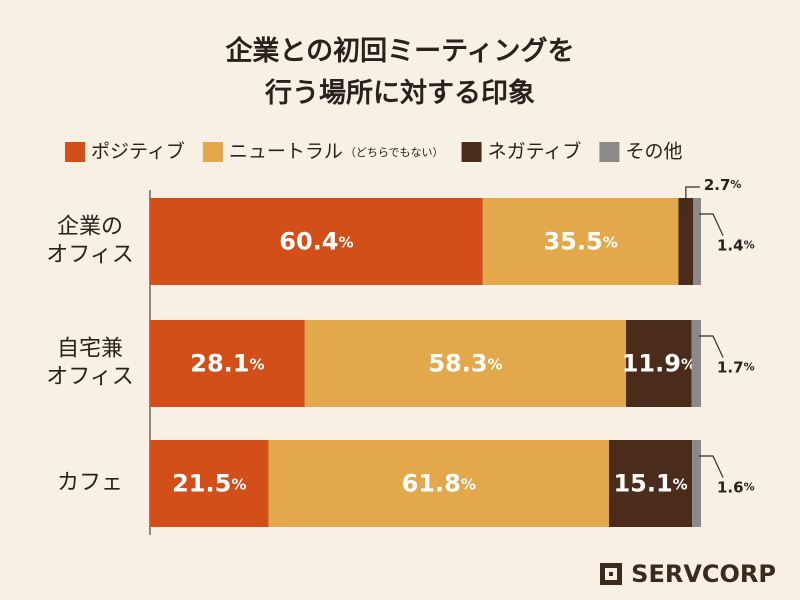 This screenshot has width=800, height=600. Describe the element at coordinates (736, 367) in the screenshot. I see `value-label: 1.7%` at that location.